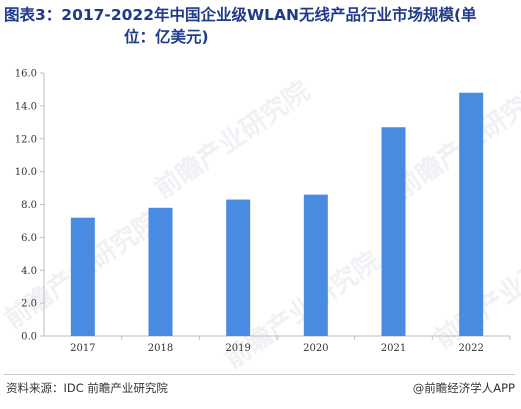 This screenshot has height=409, width=521. Describe the element at coordinates (315, 348) in the screenshot. I see `x-tick-label: 2020` at that location.